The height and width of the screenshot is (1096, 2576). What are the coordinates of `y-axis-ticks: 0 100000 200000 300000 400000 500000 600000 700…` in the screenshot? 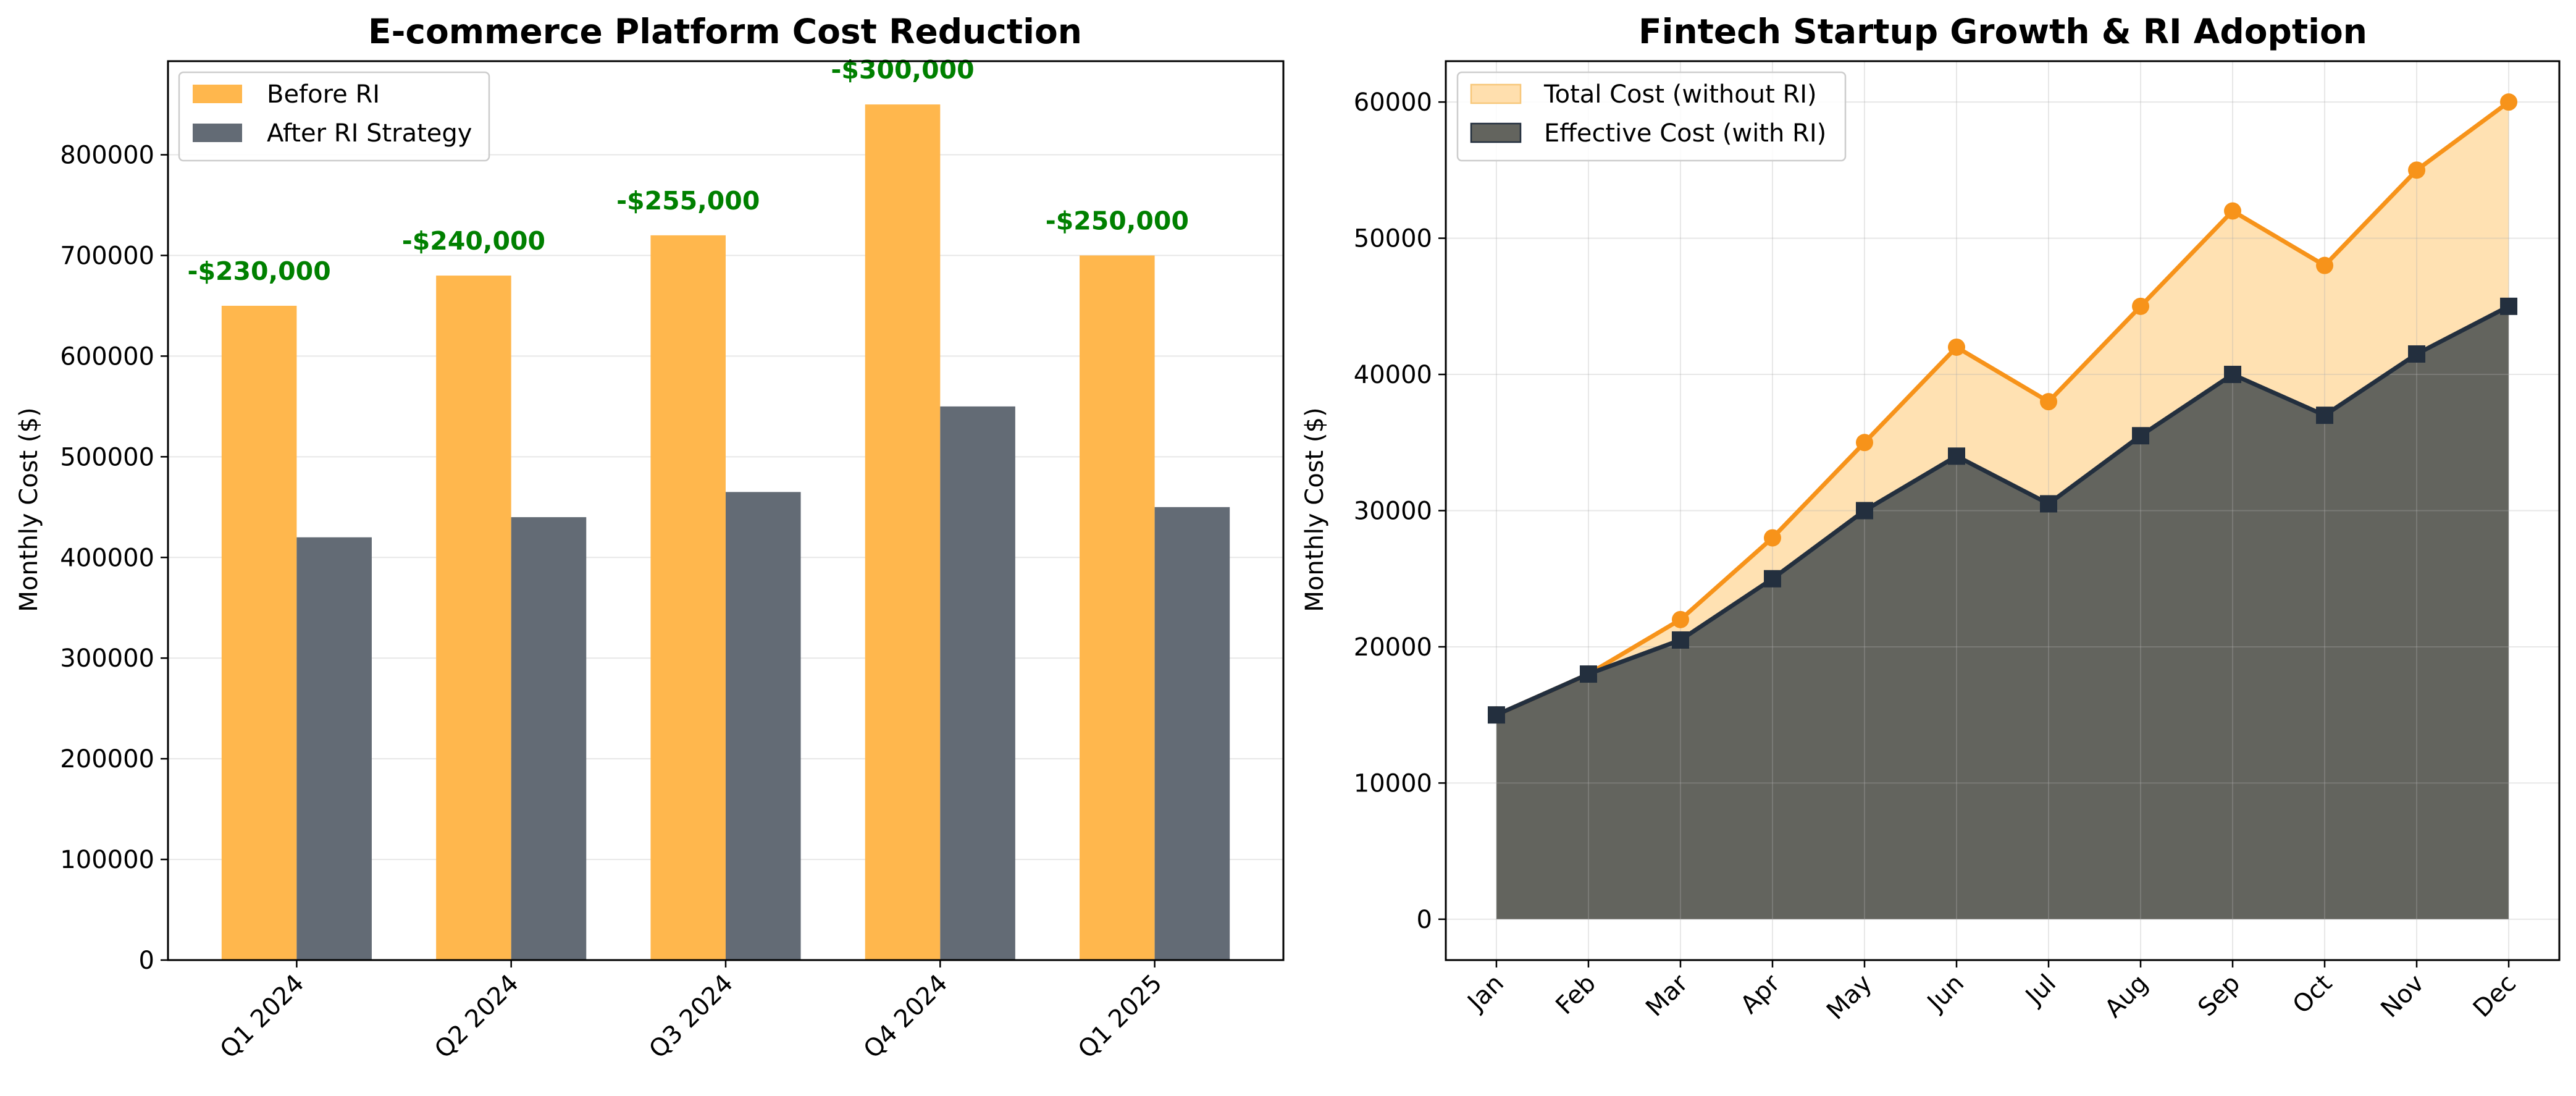 It's located at (114, 558).